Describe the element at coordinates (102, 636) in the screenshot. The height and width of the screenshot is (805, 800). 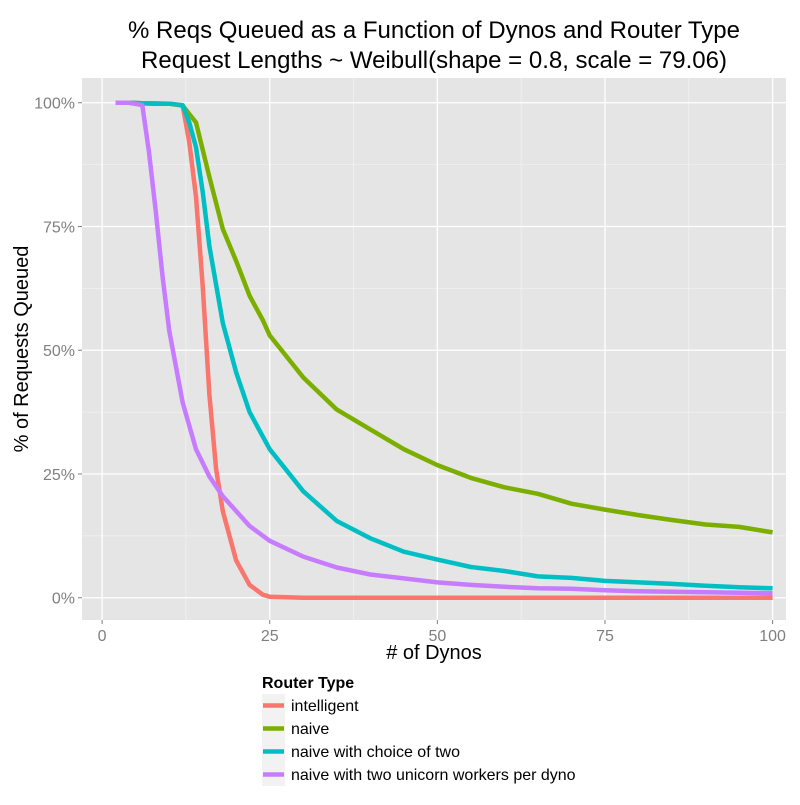
I see `x-tick-label: 0` at that location.